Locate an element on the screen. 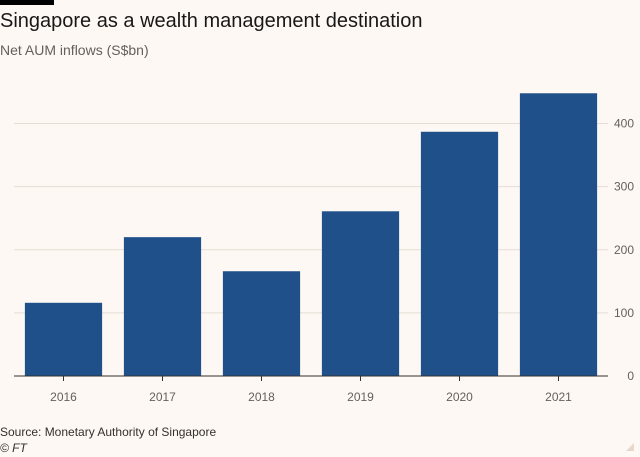 This screenshot has width=640, height=457. corner-mark is located at coordinates (630, 447).